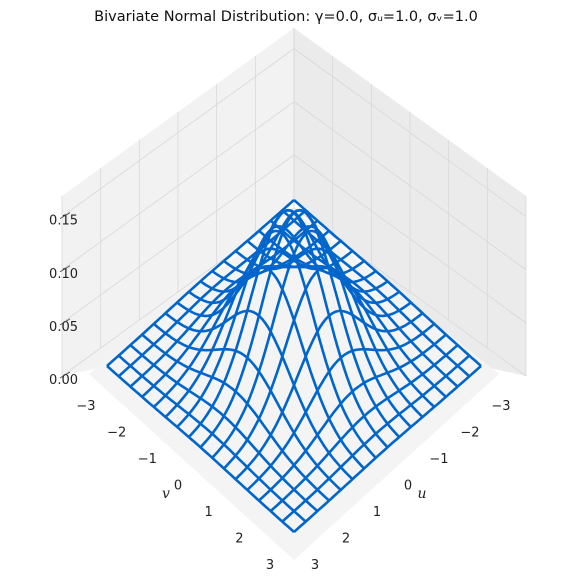 Image resolution: width=572 pixels, height=577 pixels. I want to click on u-tick-label: 0, so click(408, 486).